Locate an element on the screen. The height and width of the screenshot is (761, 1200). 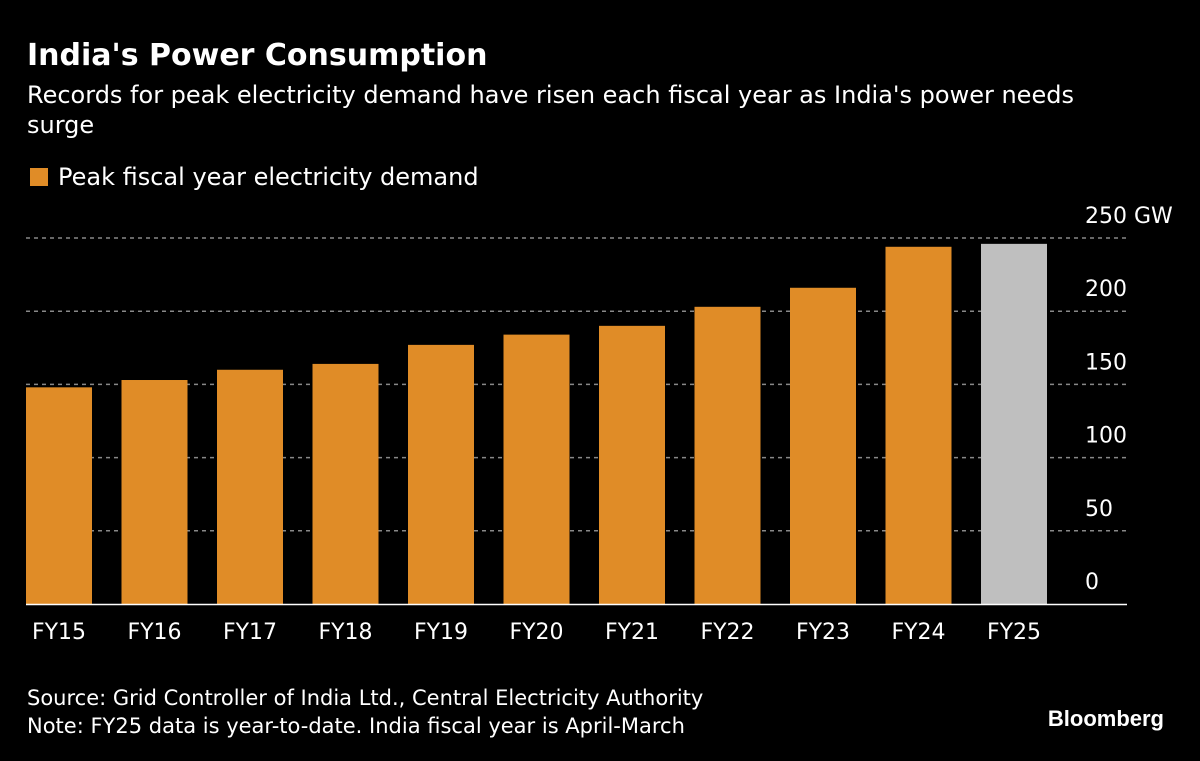
legend: Peak fiscal year electricity demand is located at coordinates (254, 177).